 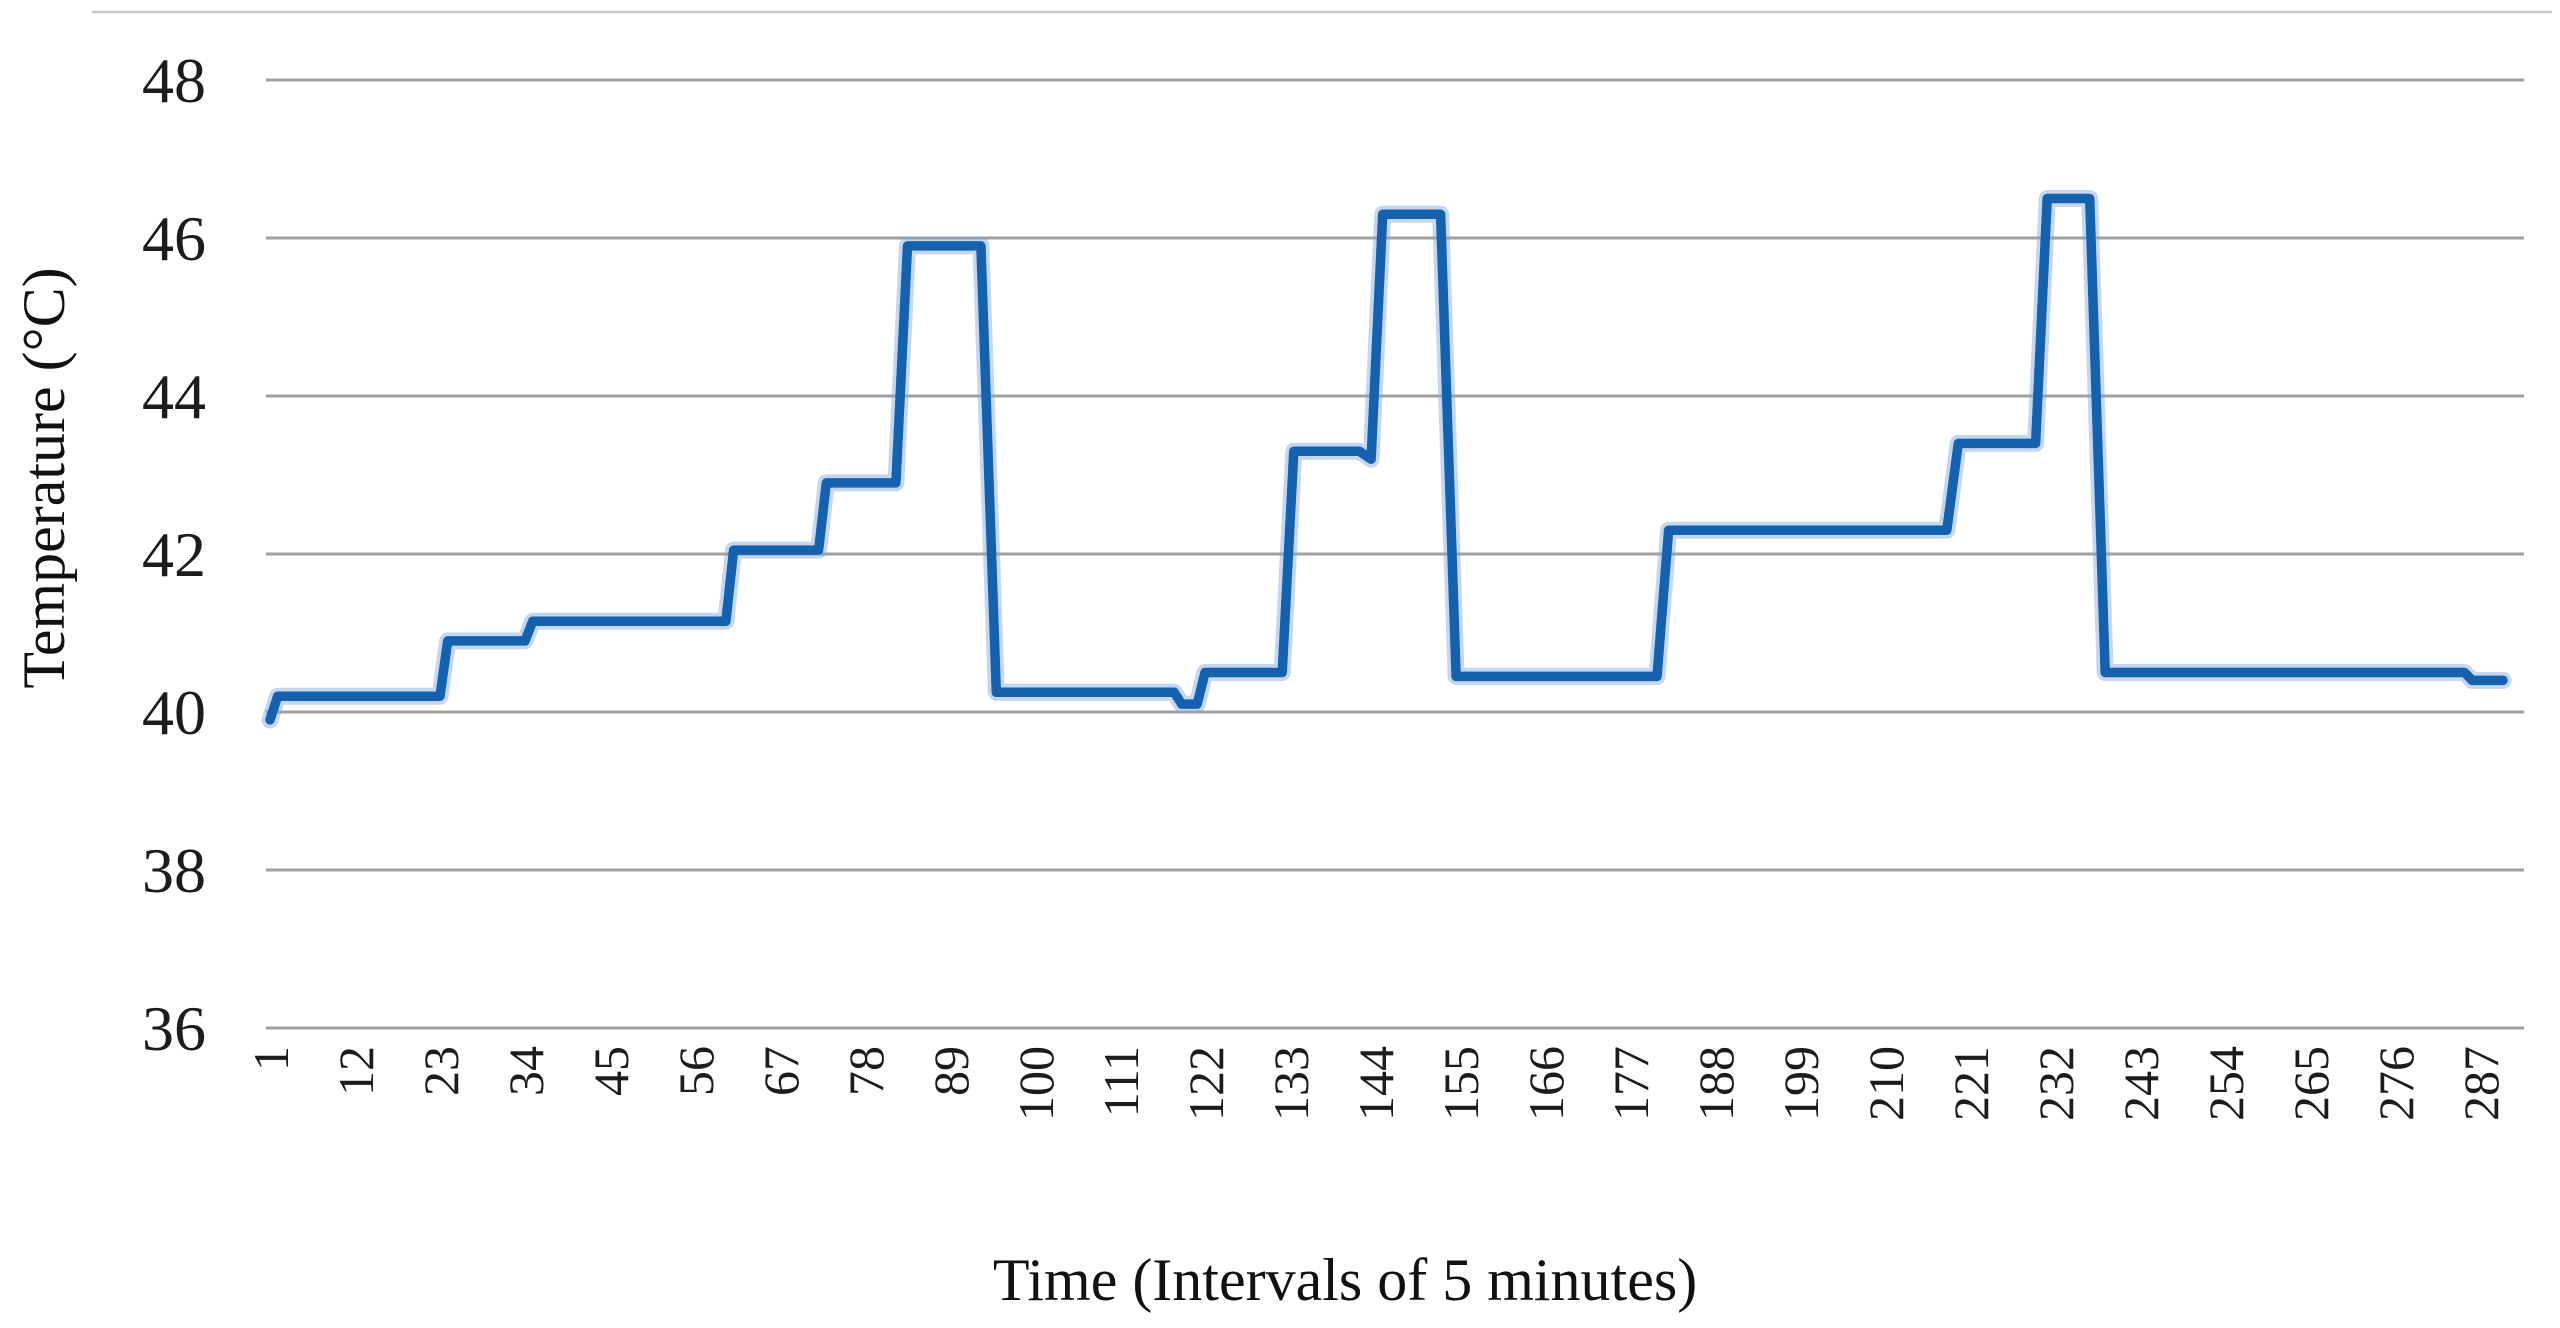 What do you see at coordinates (2311, 1083) in the screenshot?
I see `x-tick-label-265: 265` at bounding box center [2311, 1083].